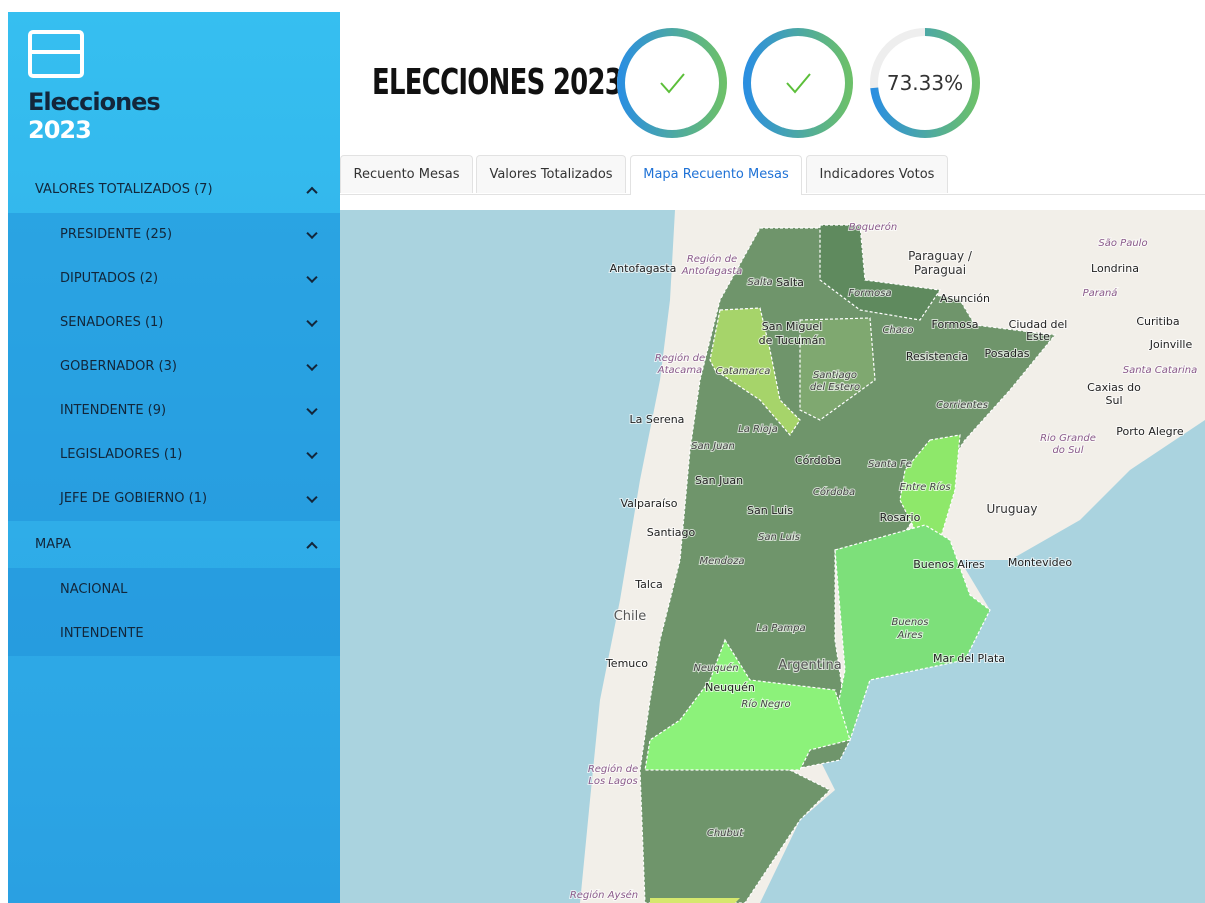 The width and height of the screenshot is (1205, 903). I want to click on menu-item: GOBERNADOR (3), so click(174, 367).